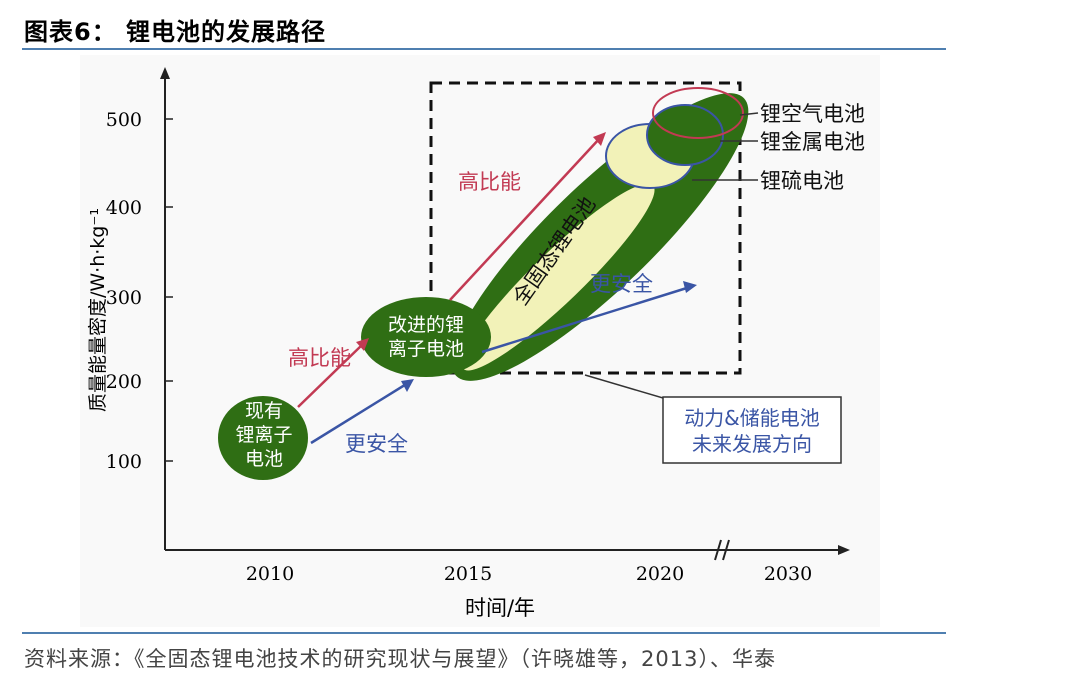  I want to click on future-direction-box, so click(585, 228).